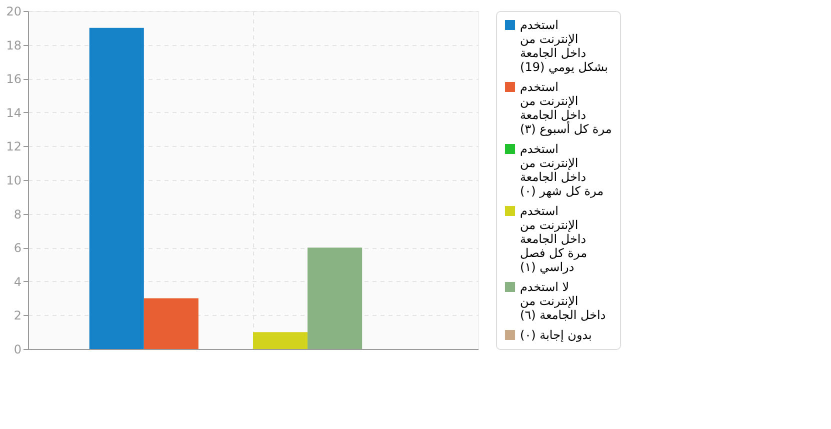 This screenshot has height=429, width=831. What do you see at coordinates (556, 335) in the screenshot?
I see `legend-label: بدون إجابة (٠)` at bounding box center [556, 335].